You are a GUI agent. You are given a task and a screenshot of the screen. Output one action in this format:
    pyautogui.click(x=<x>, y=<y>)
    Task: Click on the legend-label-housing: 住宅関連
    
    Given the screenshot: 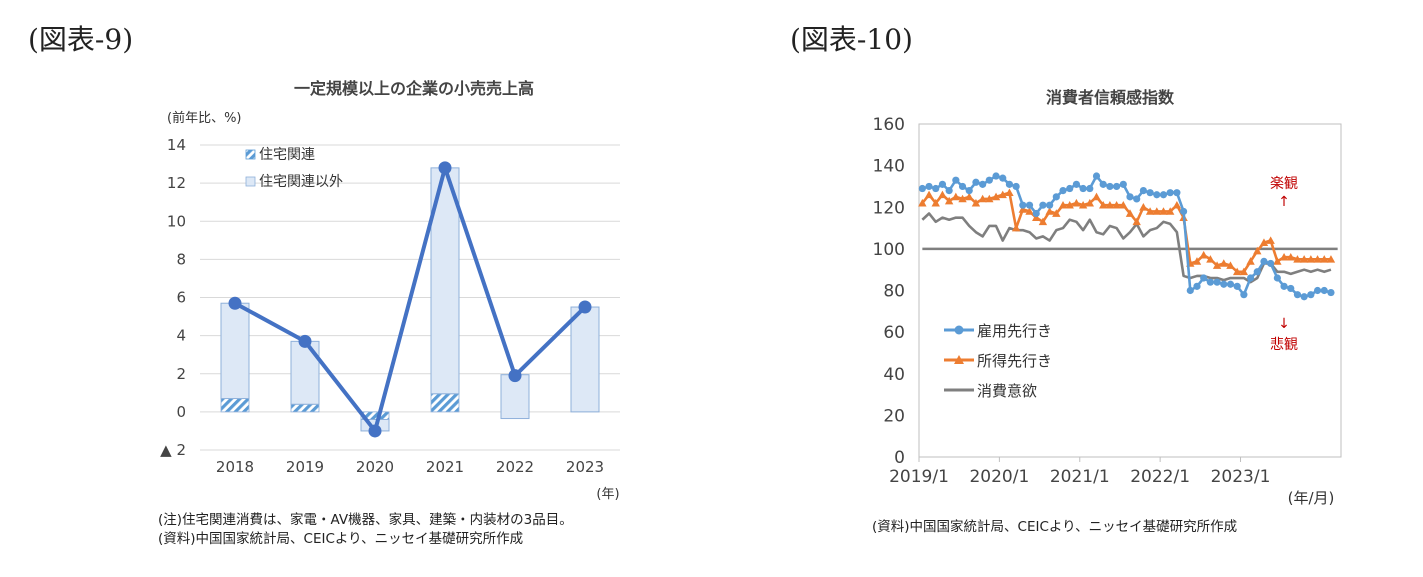 What is the action you would take?
    pyautogui.click(x=287, y=155)
    